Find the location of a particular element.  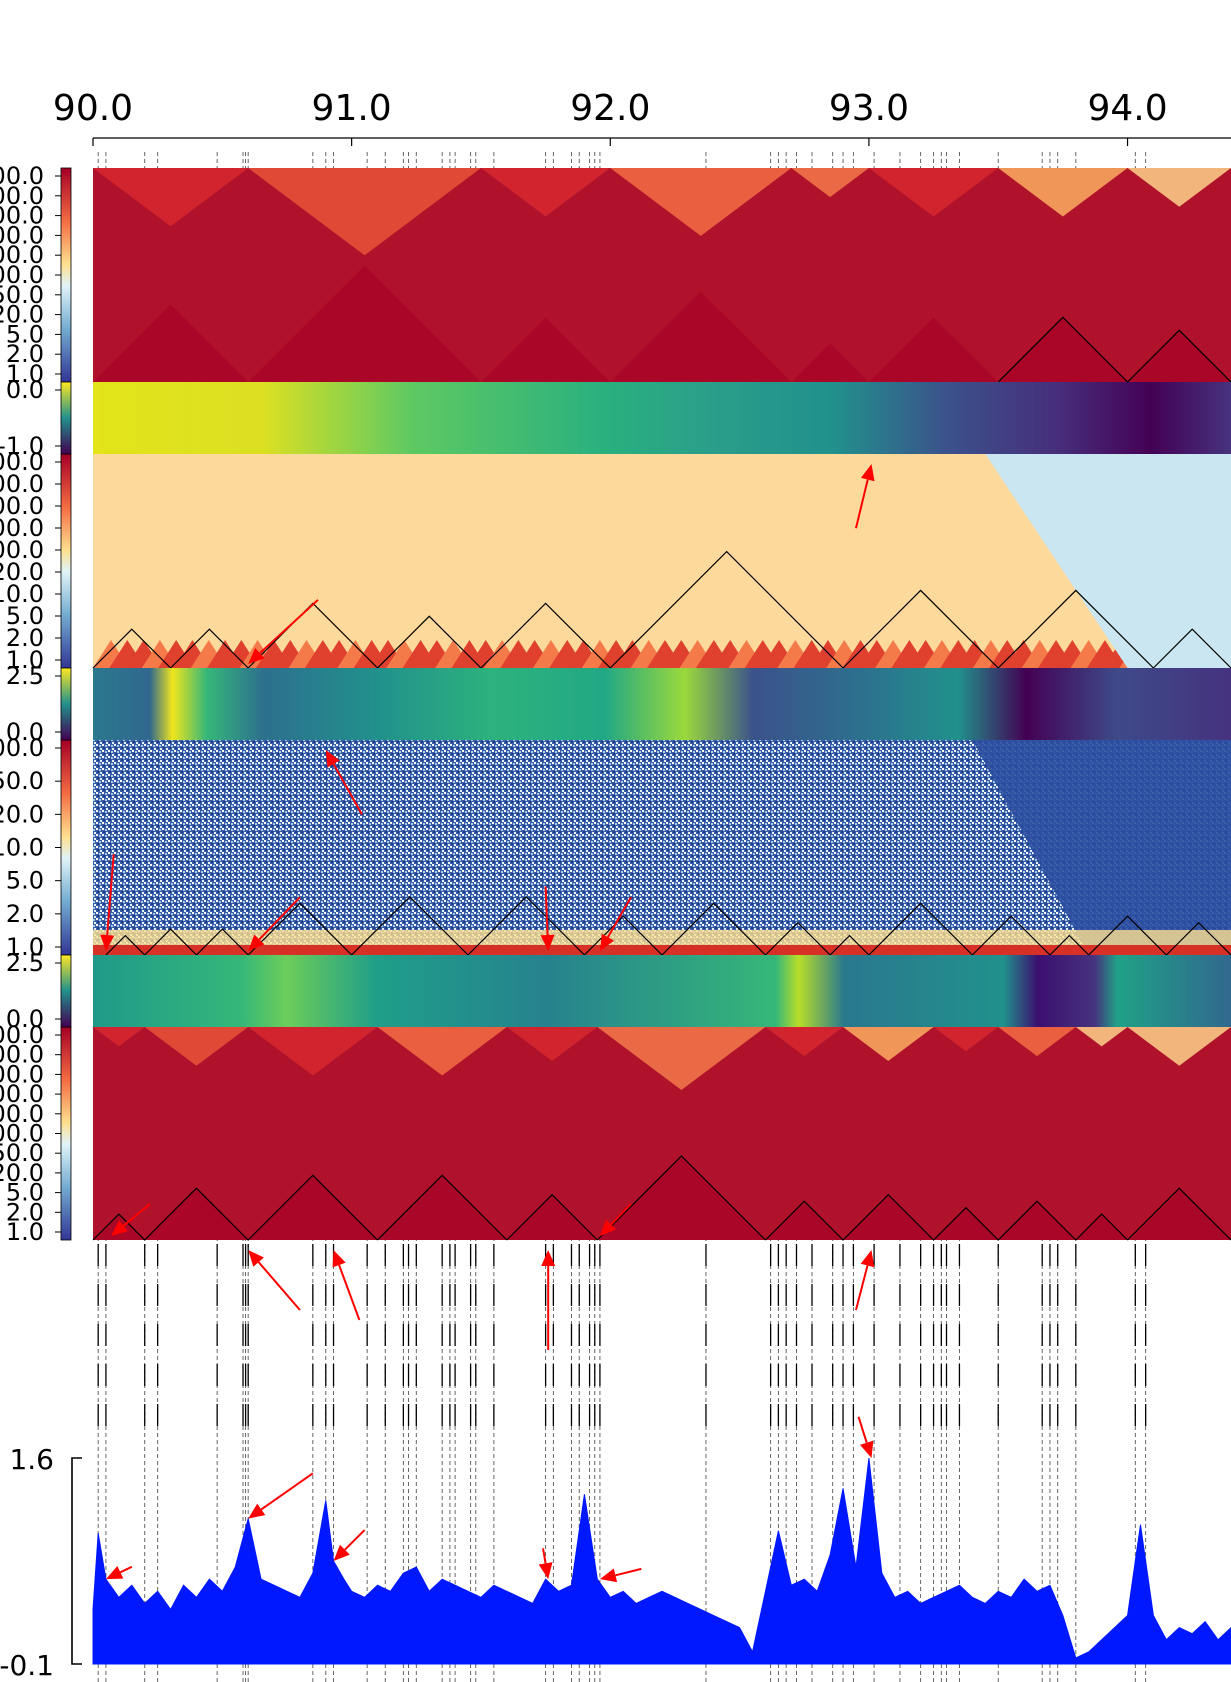

colorbar-tick-label: 1.0 is located at coordinates (25, 1232).